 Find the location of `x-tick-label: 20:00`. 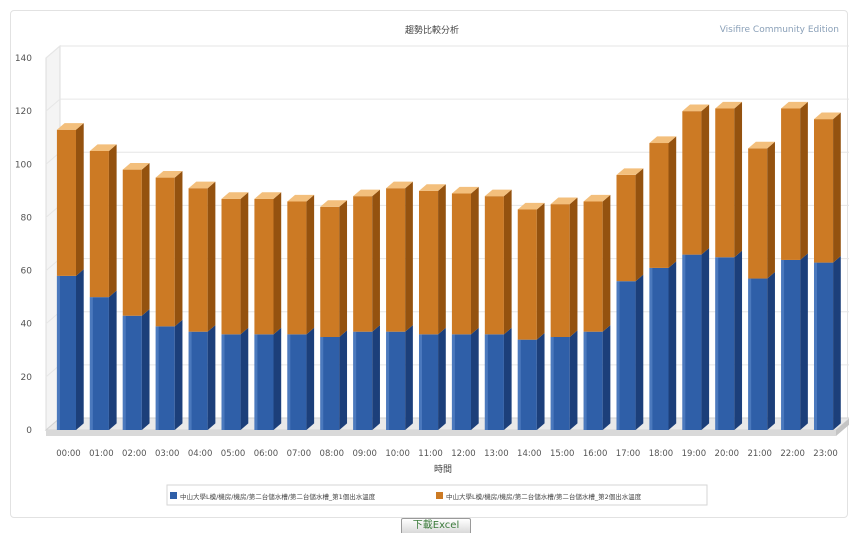

x-tick-label: 20:00 is located at coordinates (727, 454).